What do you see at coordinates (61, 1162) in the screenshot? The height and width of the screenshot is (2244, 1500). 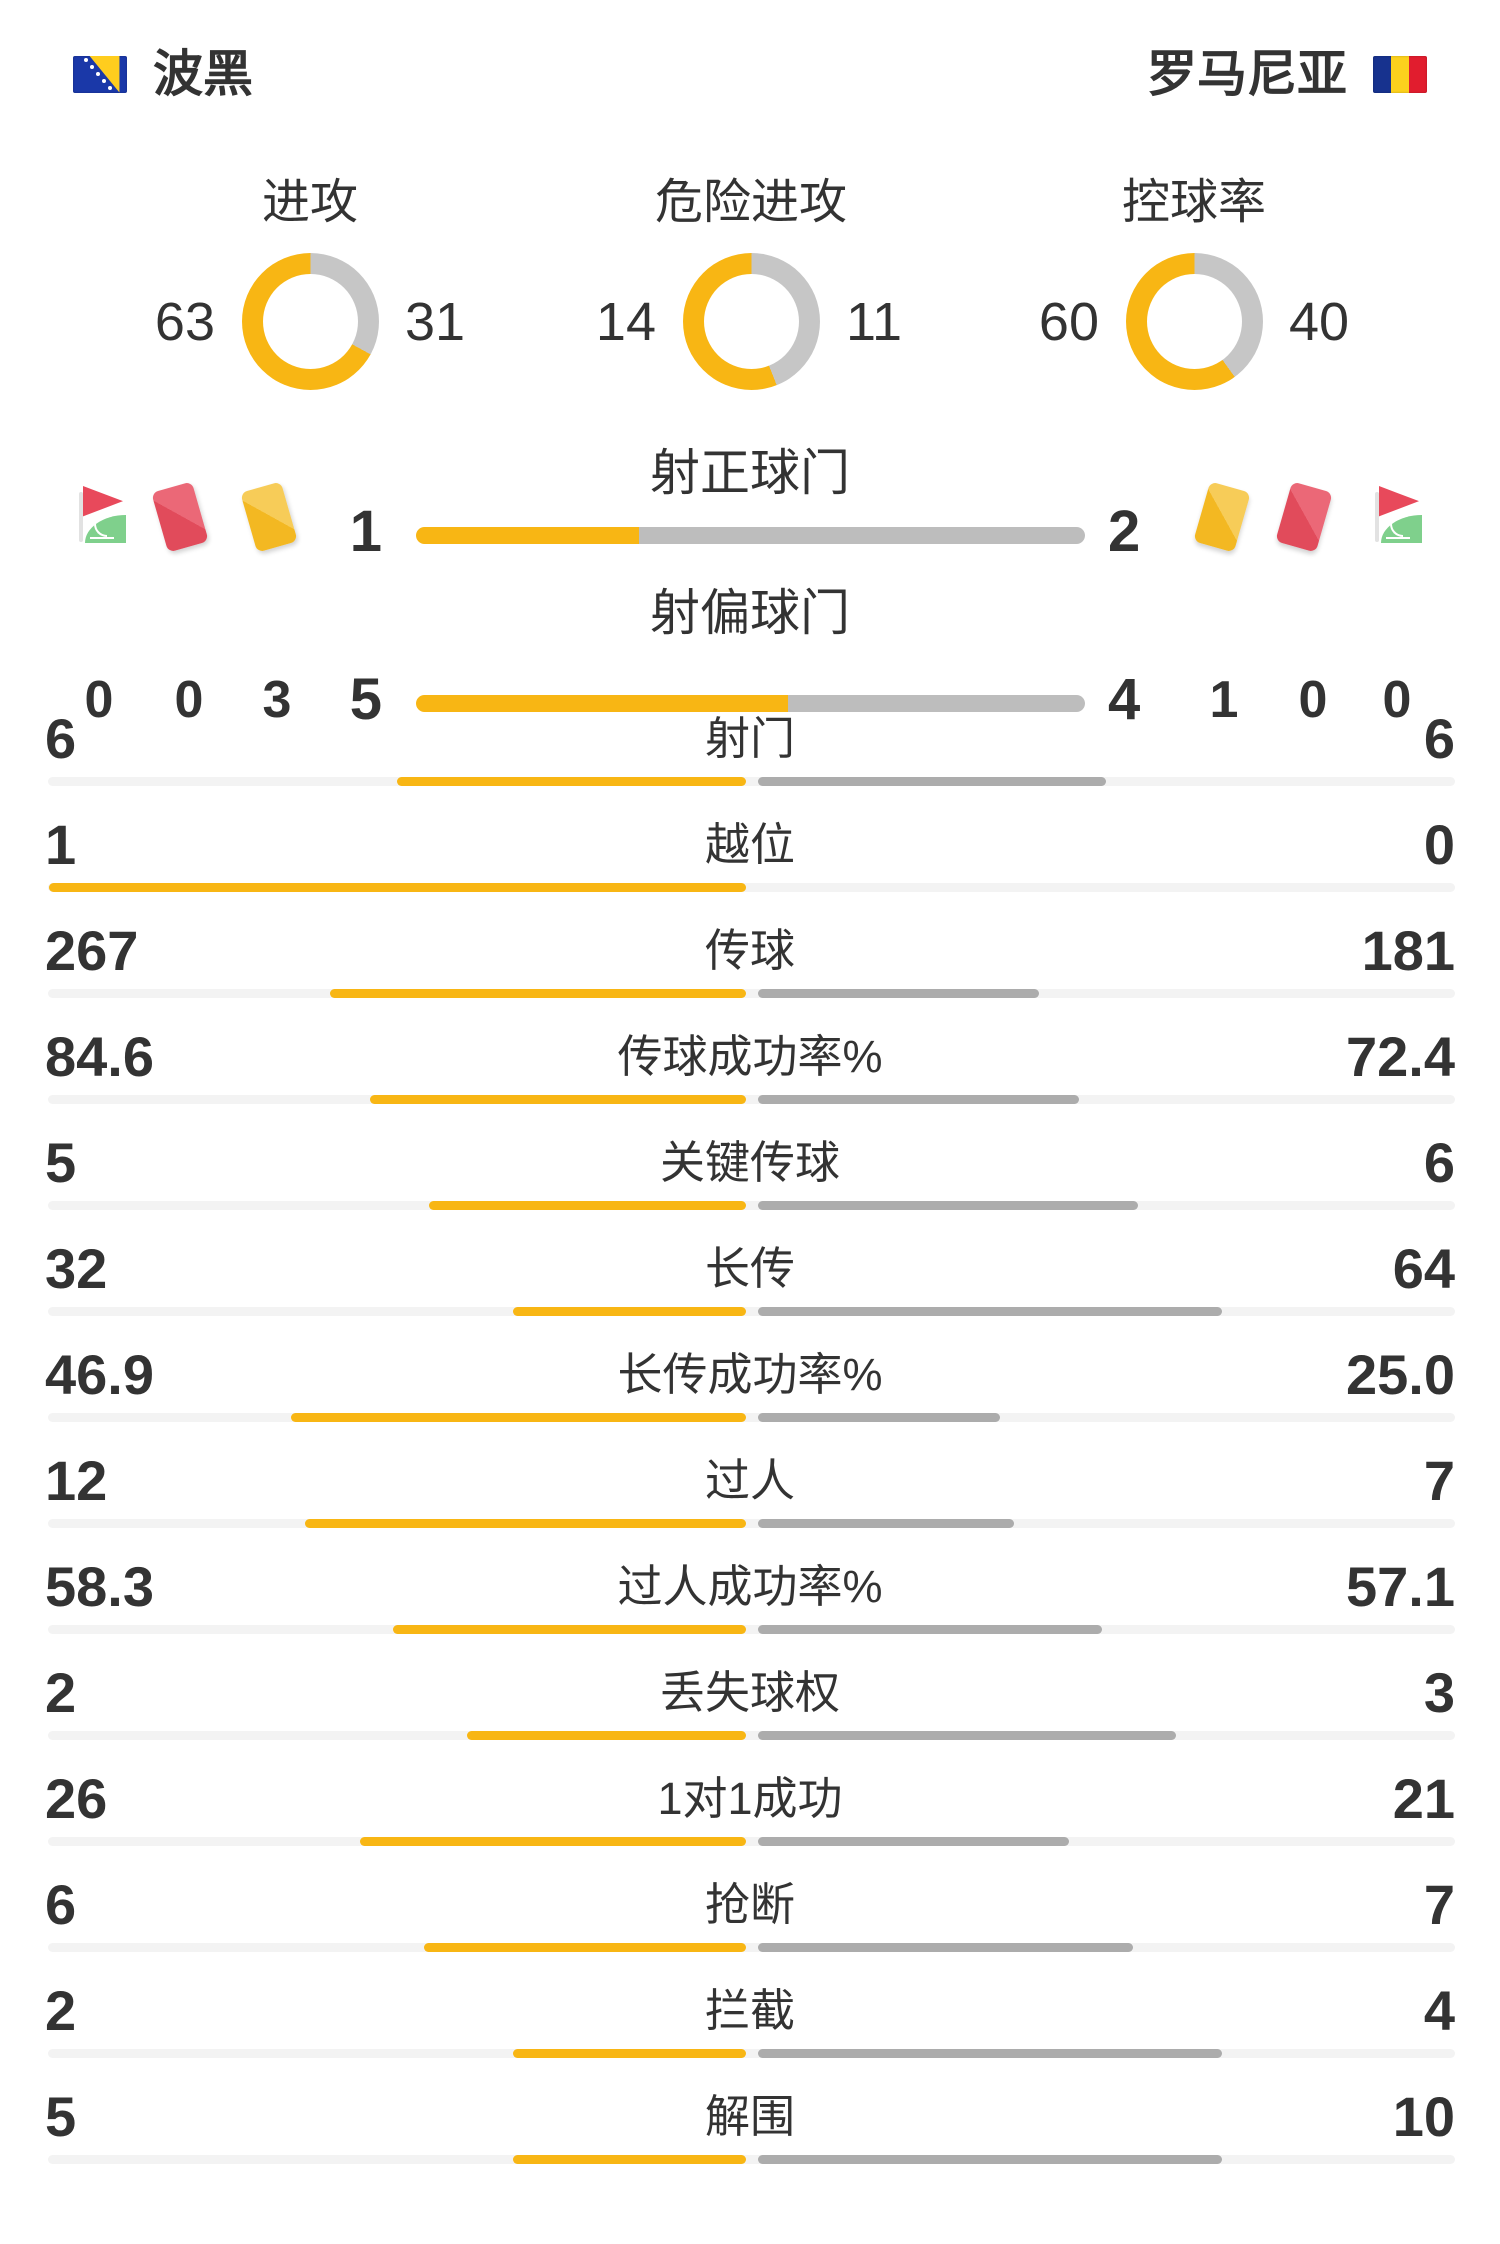 I see `stat-home-value: 5` at bounding box center [61, 1162].